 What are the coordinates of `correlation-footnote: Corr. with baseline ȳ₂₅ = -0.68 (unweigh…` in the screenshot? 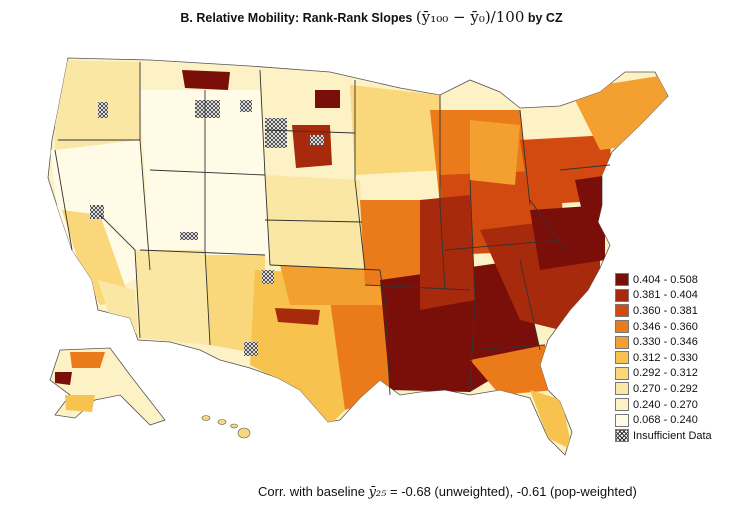 It's located at (447, 492).